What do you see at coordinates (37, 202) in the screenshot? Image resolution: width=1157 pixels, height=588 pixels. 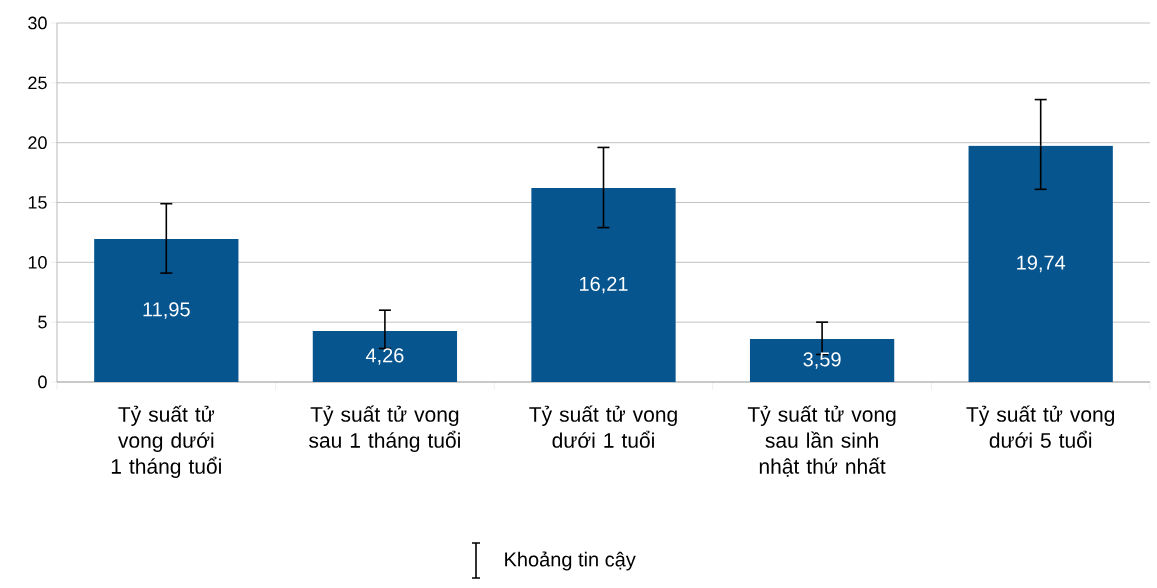 I see `y-tick-label: 15` at bounding box center [37, 202].